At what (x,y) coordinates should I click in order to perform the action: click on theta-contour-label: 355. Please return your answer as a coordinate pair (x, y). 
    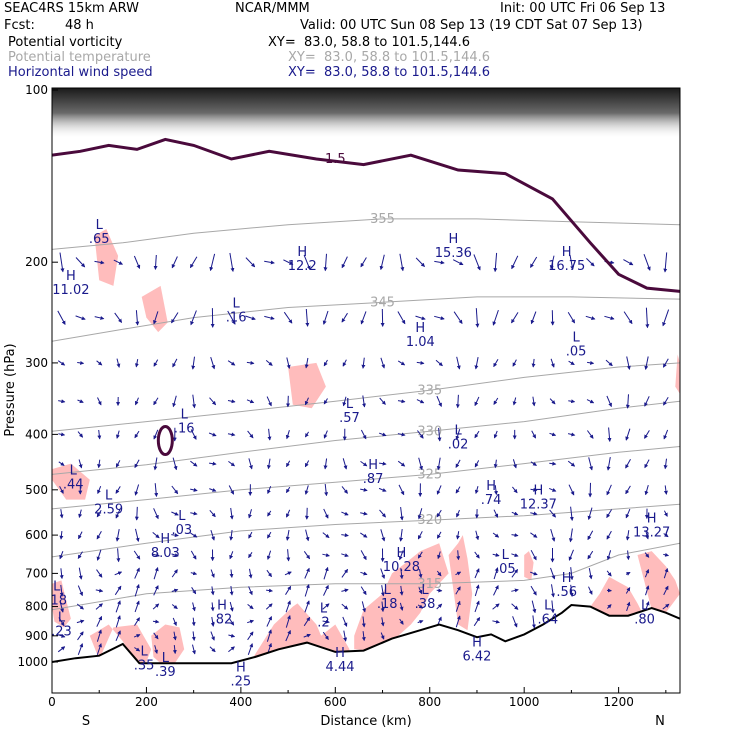
    Looking at the image, I should click on (382, 219).